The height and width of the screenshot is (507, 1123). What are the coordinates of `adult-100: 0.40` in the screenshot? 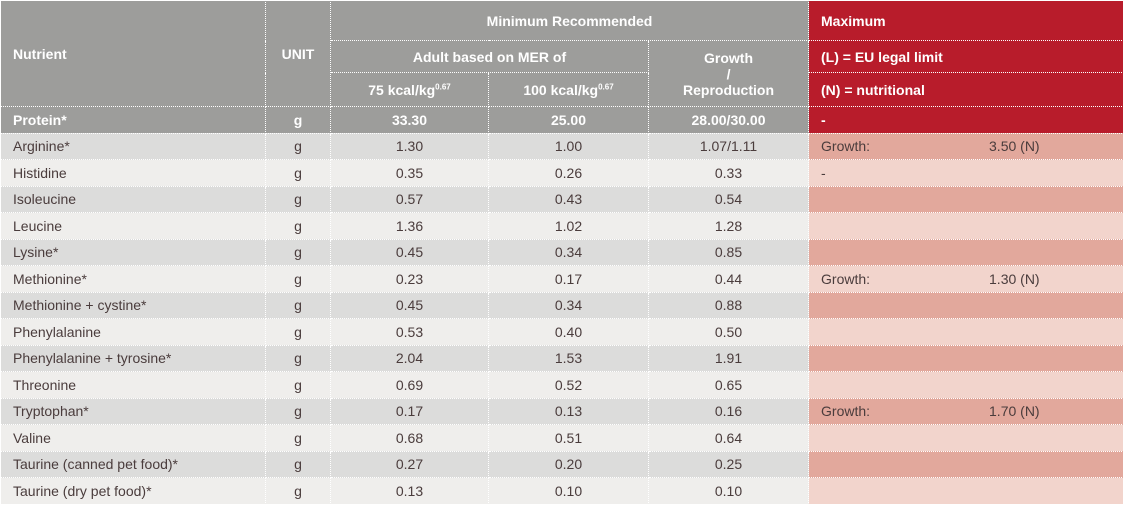 It's located at (568, 332).